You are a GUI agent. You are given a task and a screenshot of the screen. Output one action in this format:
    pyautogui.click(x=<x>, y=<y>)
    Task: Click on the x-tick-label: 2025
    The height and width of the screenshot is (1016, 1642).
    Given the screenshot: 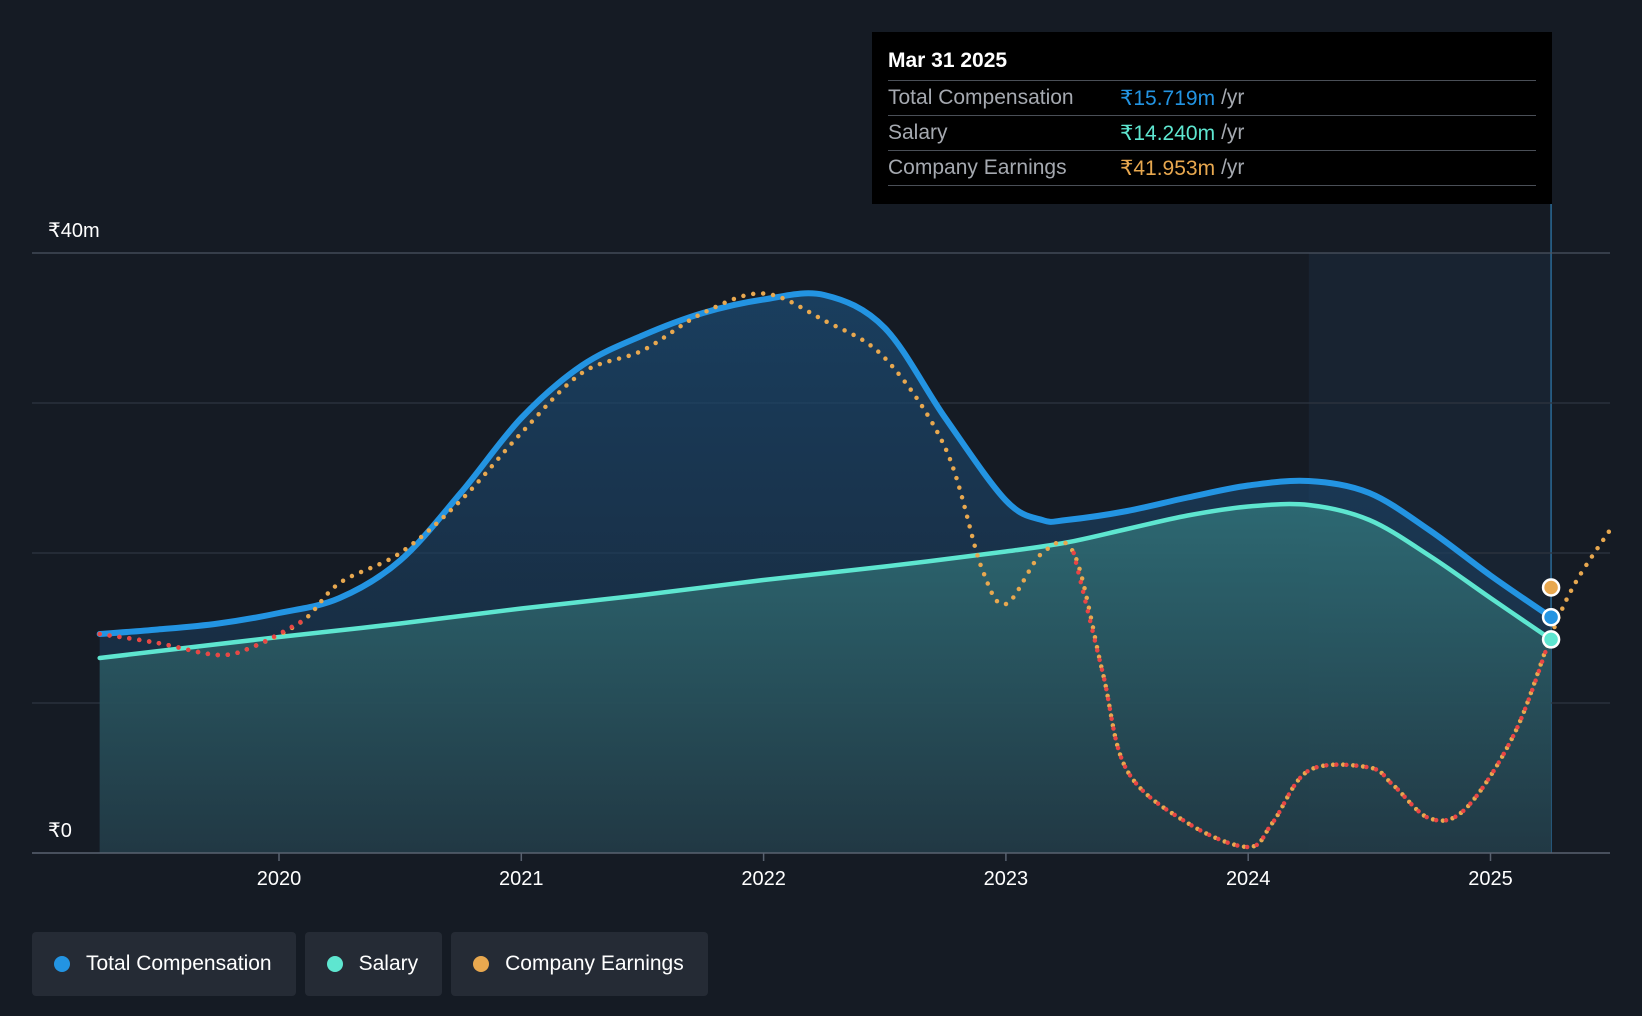 What is the action you would take?
    pyautogui.click(x=1490, y=879)
    